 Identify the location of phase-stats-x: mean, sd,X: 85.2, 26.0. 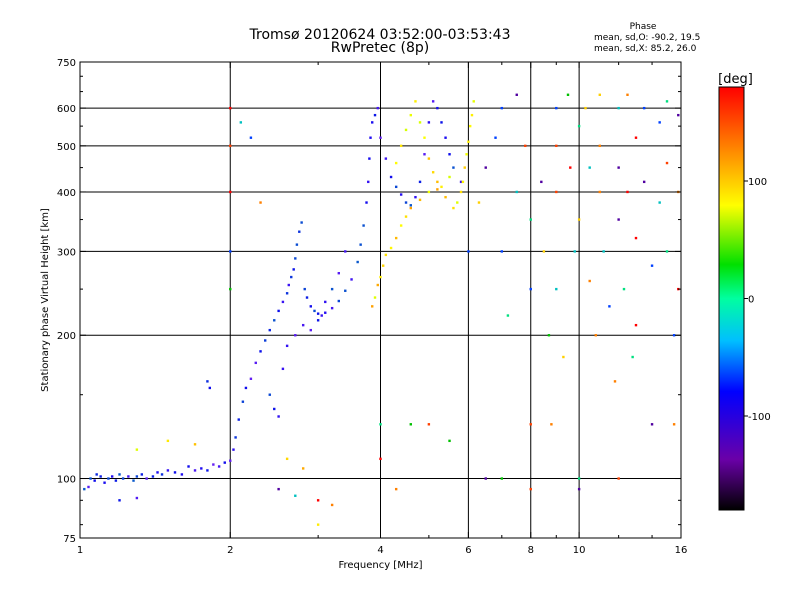
(645, 49).